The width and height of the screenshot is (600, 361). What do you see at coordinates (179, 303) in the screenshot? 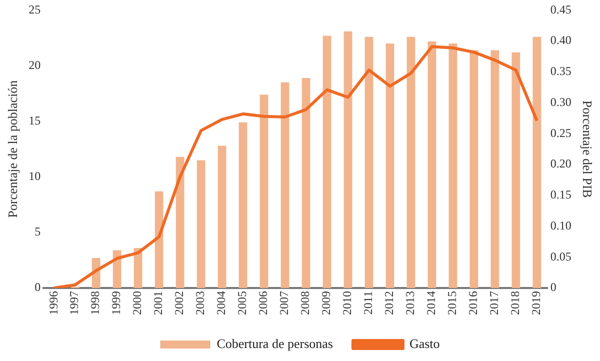
I see `x-tick-label: 2002` at bounding box center [179, 303].